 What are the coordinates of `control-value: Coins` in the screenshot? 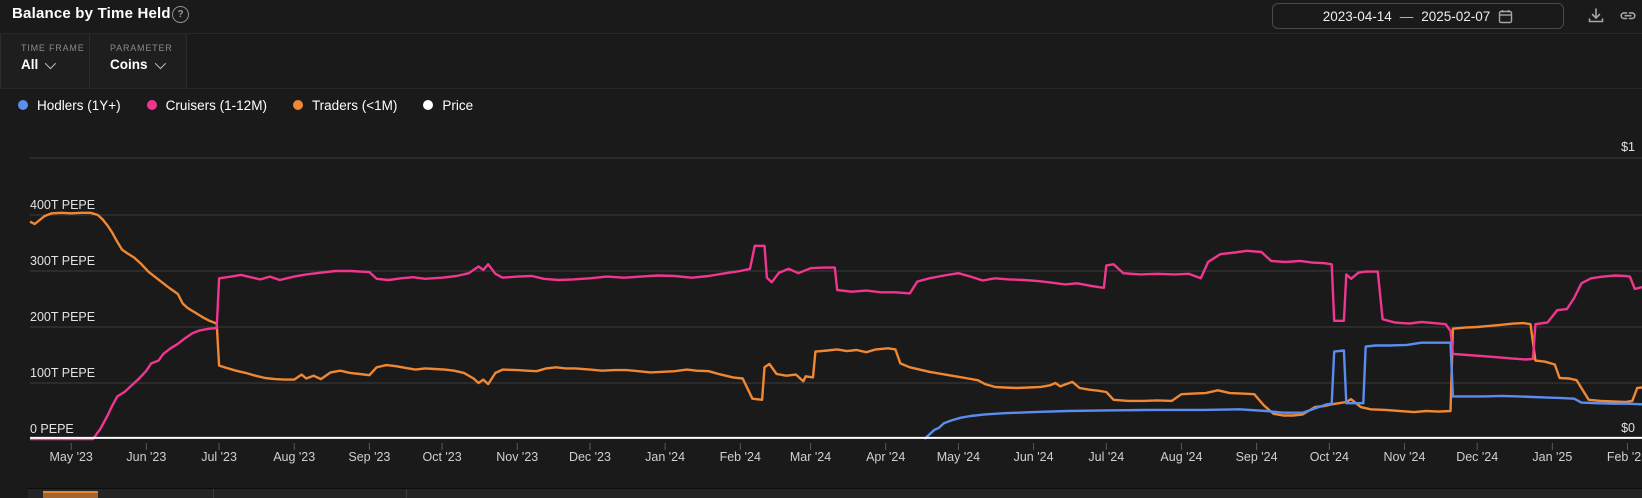 It's located at (129, 64).